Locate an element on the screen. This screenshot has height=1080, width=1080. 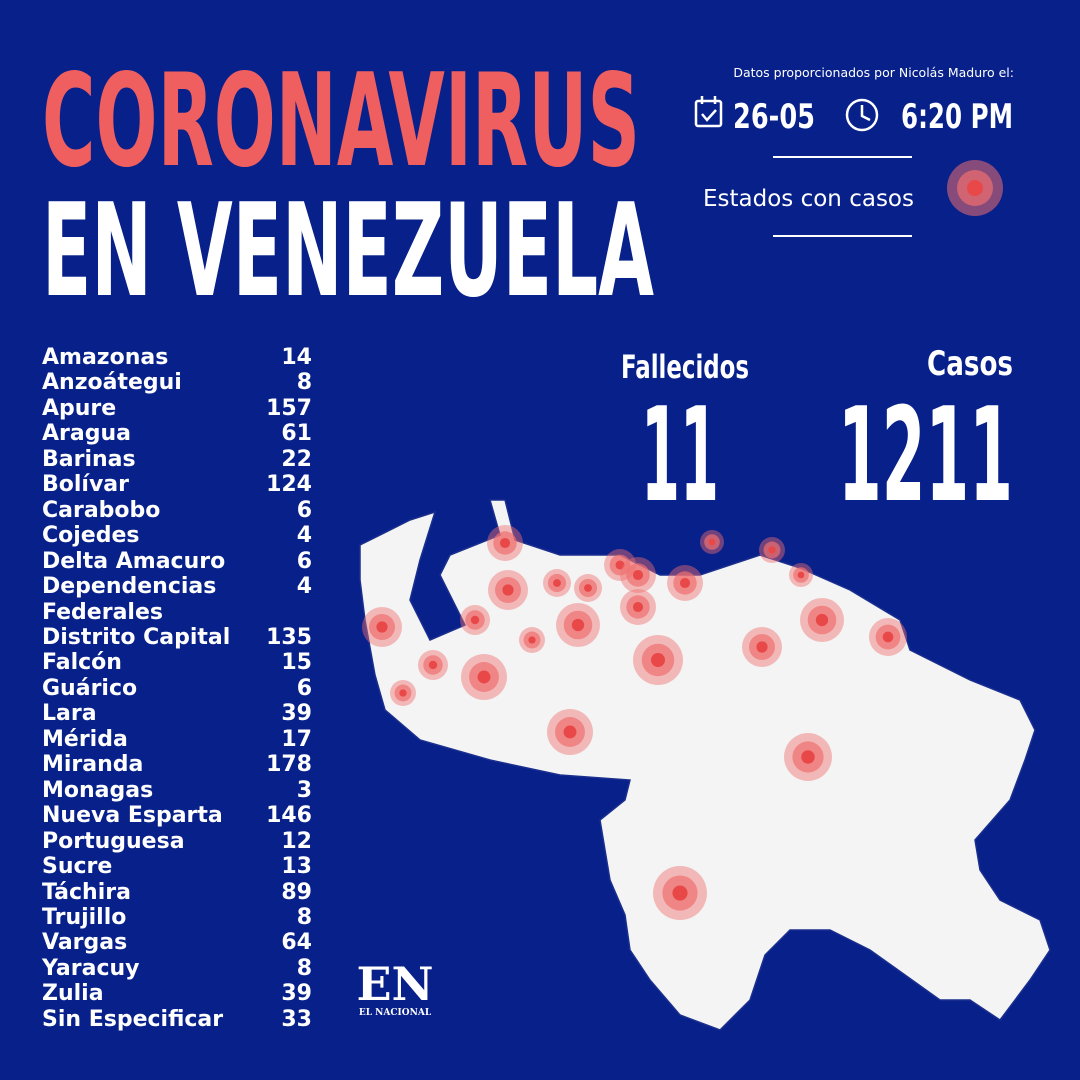
state-cases: 15 is located at coordinates (296, 663).